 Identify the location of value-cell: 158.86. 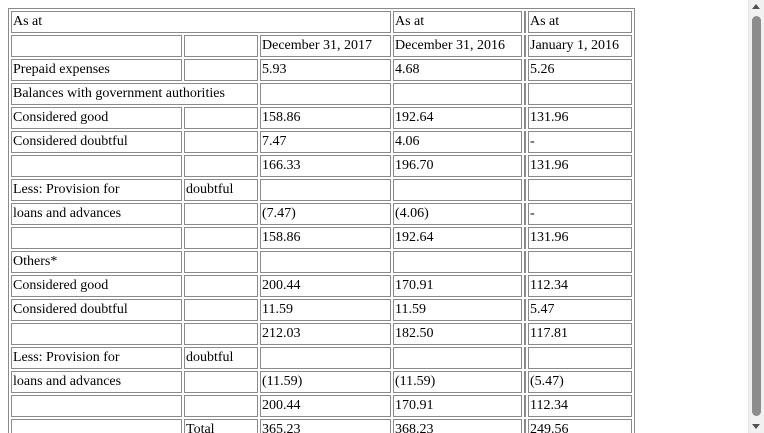
(325, 118).